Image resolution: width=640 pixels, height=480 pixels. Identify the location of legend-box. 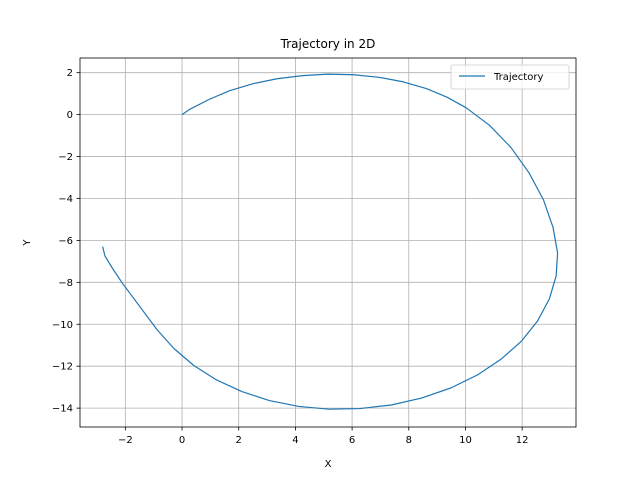
(510, 77).